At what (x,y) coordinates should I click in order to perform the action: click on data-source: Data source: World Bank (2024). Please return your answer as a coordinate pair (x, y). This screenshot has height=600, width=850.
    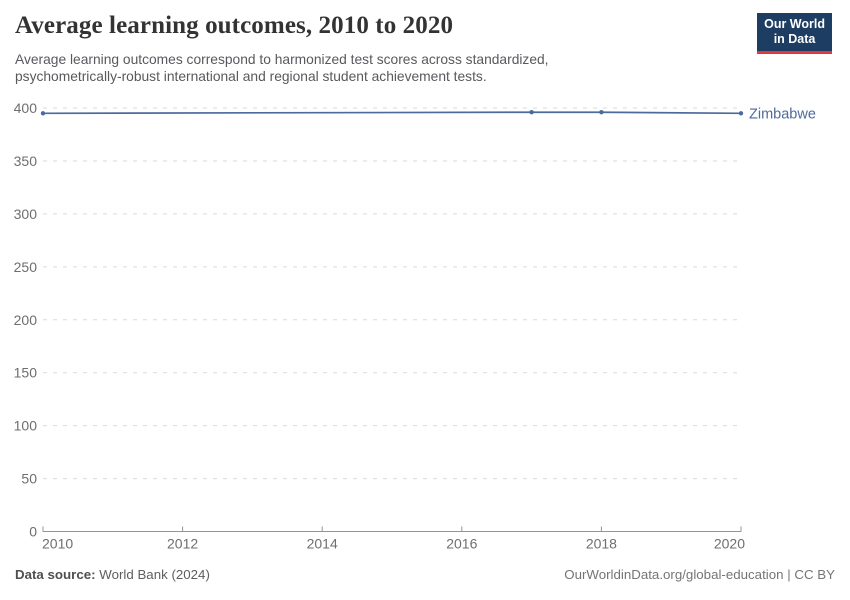
    Looking at the image, I should click on (112, 574).